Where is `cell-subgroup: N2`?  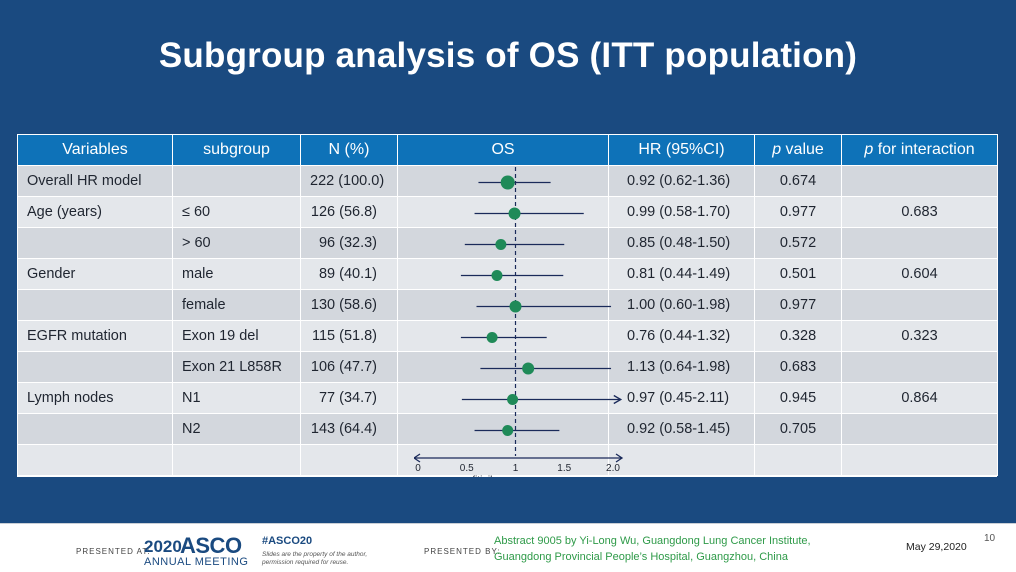 cell-subgroup: N2 is located at coordinates (236, 429).